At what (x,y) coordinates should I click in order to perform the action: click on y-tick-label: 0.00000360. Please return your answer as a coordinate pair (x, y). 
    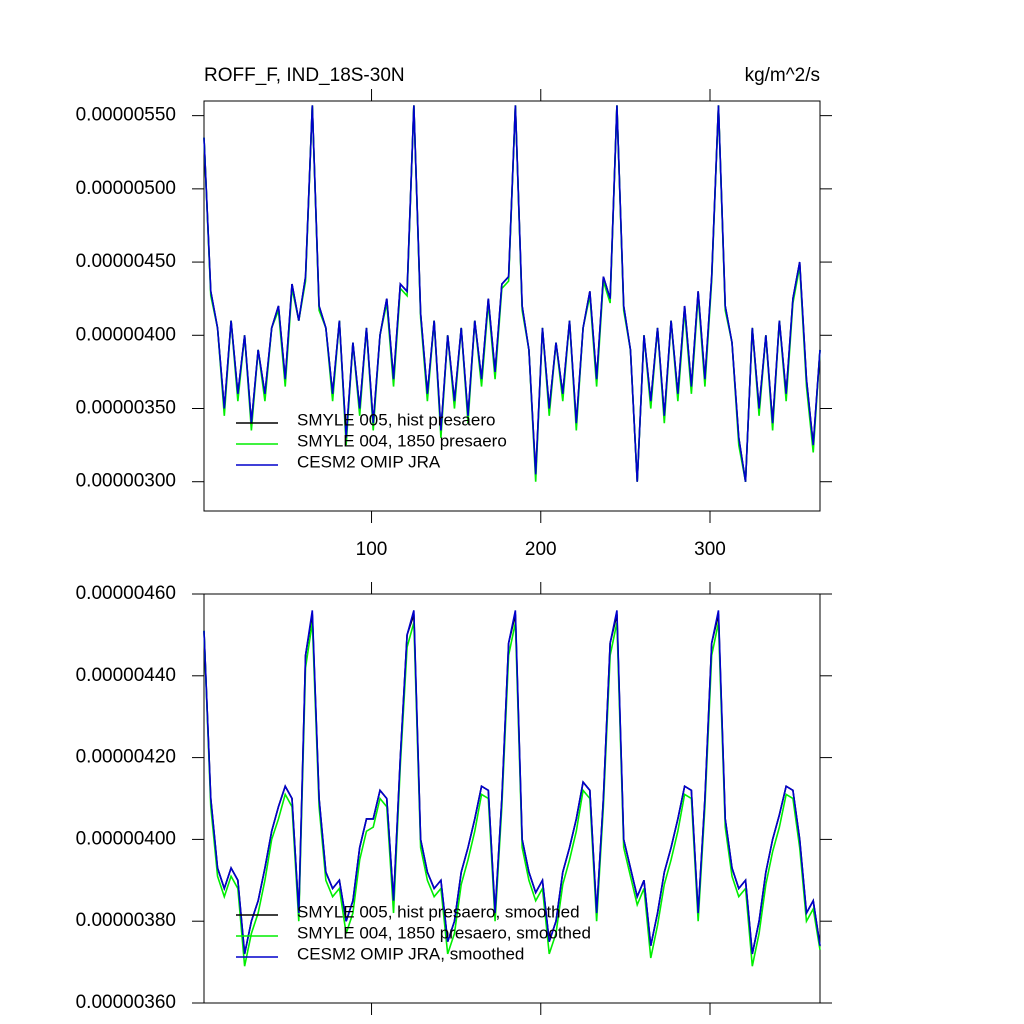
    Looking at the image, I should click on (126, 1002).